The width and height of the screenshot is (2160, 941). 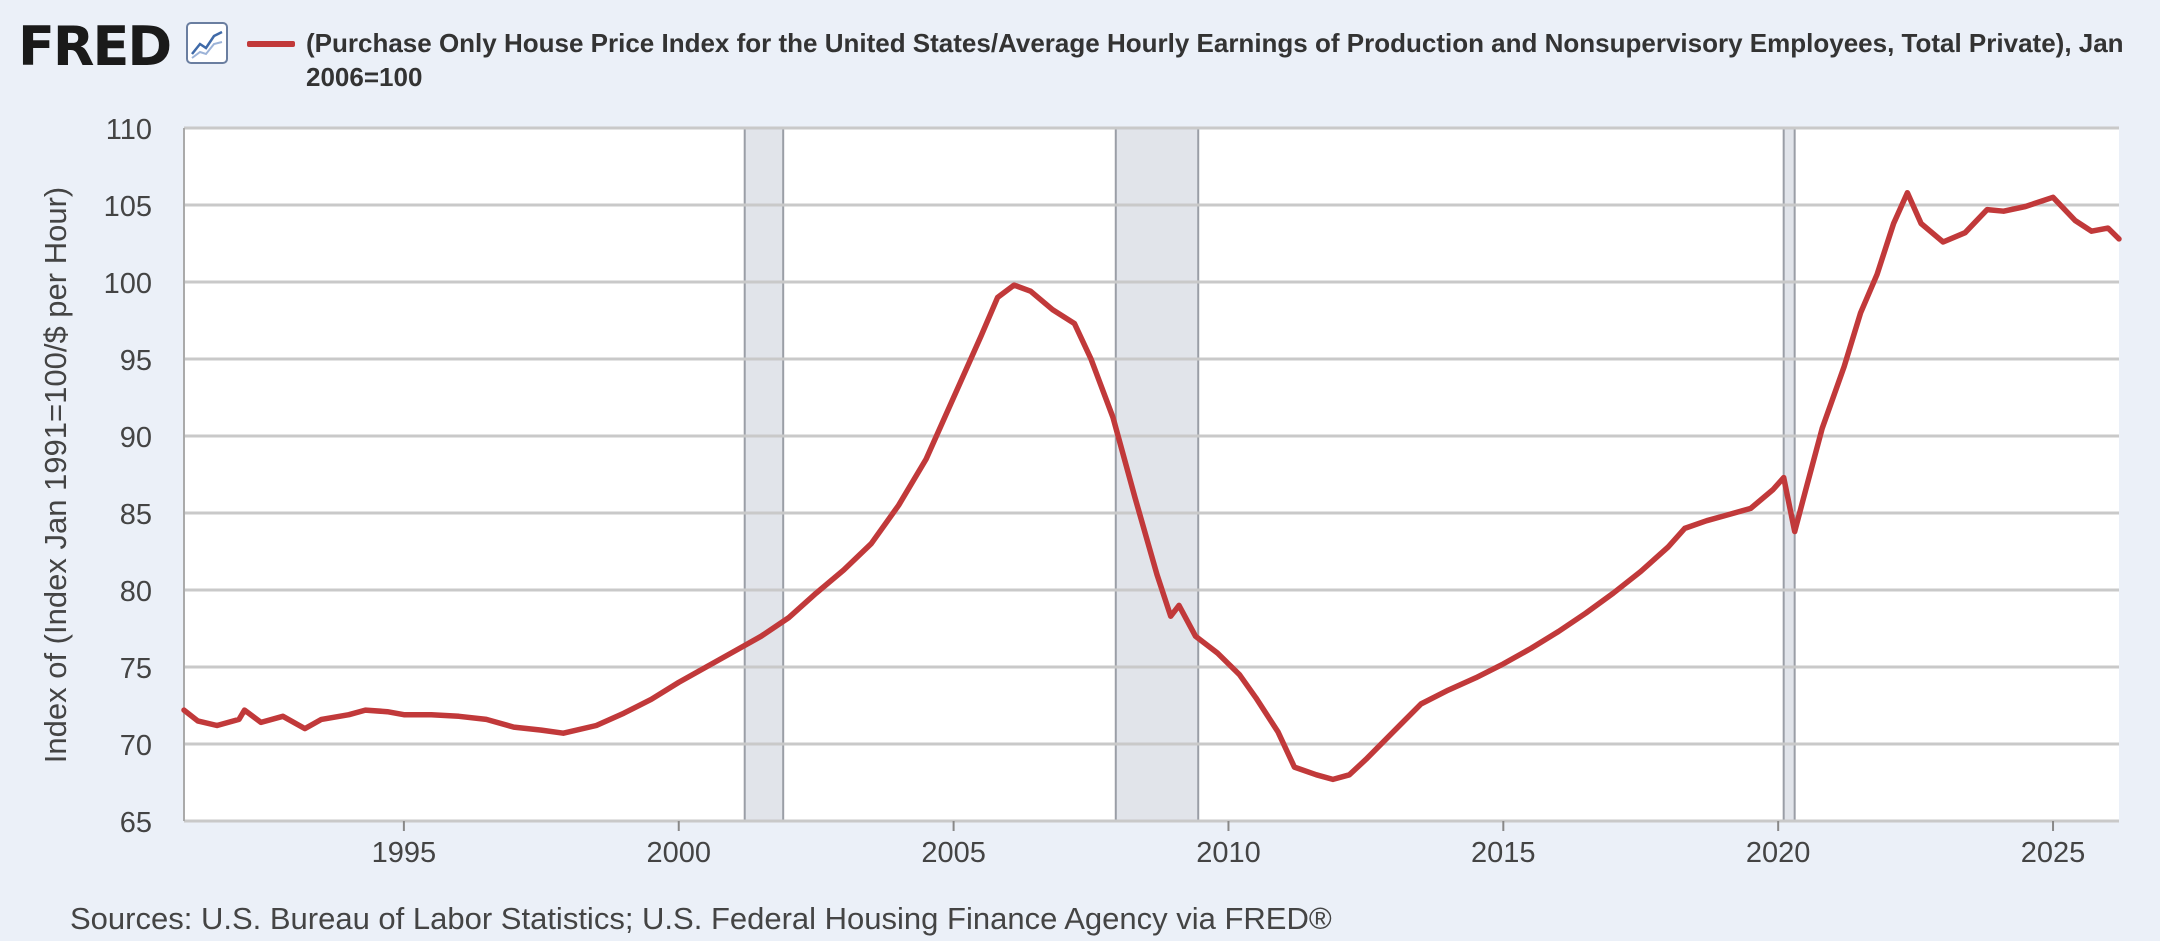 I want to click on y-axis-label: Index of (Index Jan 1991=100/$ per Hour), so click(x=55, y=475).